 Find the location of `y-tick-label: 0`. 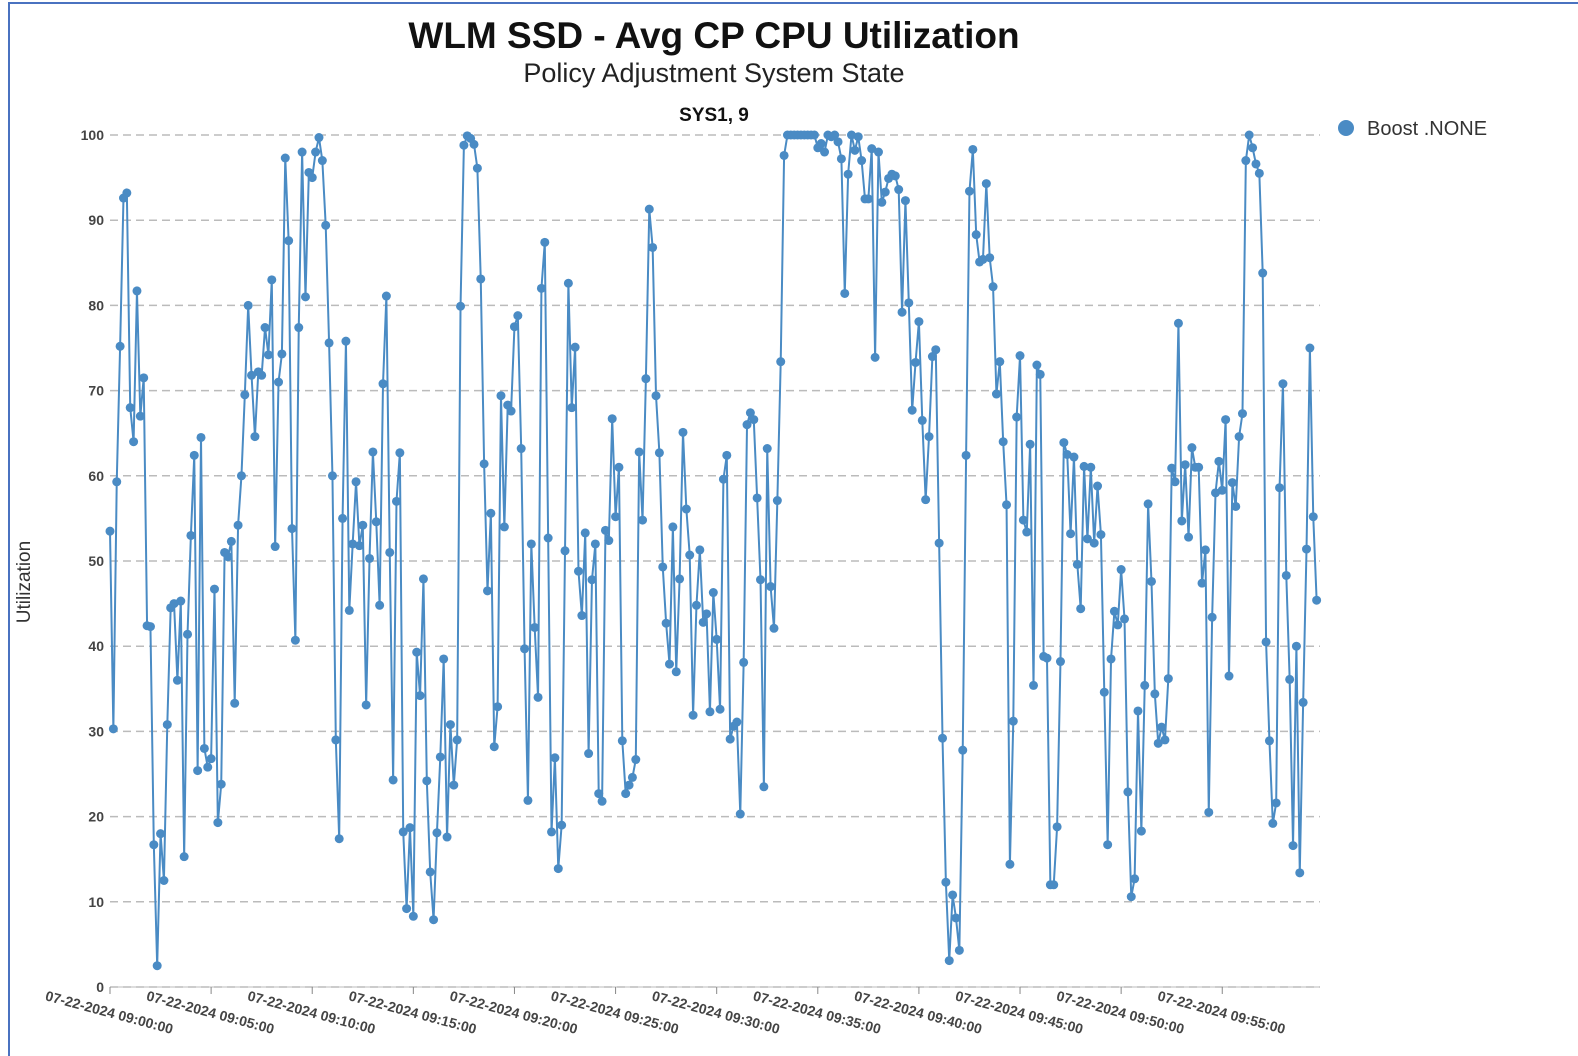

y-tick-label: 0 is located at coordinates (100, 987).